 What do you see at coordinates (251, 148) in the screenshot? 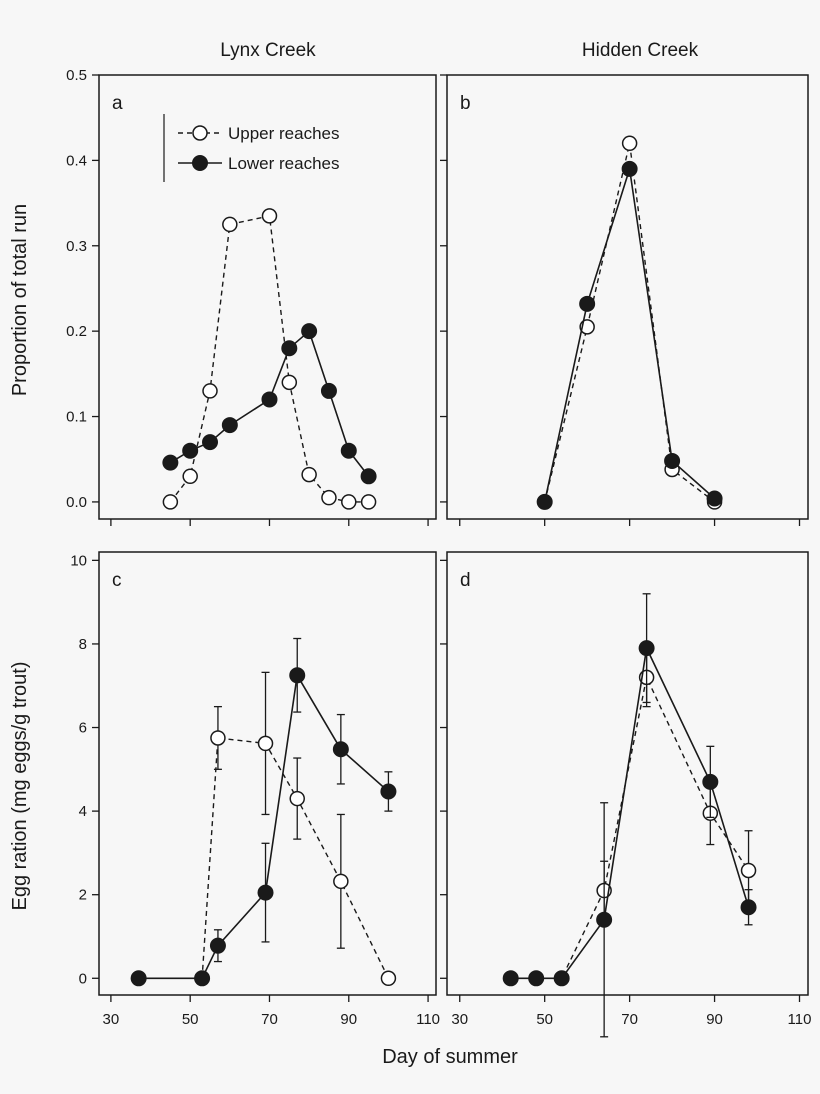
I see `legend: Upper reaches Lower reaches` at bounding box center [251, 148].